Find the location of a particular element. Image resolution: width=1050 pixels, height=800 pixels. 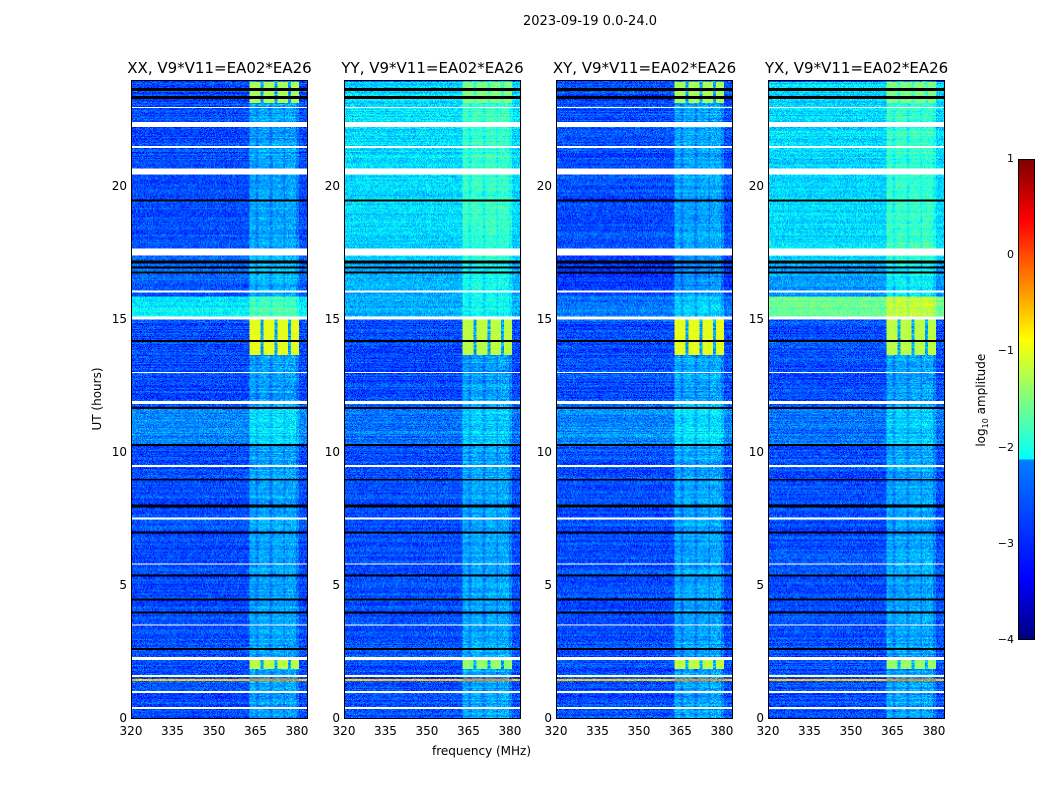

colorbar-tick-label: −3 is located at coordinates (1005, 543).